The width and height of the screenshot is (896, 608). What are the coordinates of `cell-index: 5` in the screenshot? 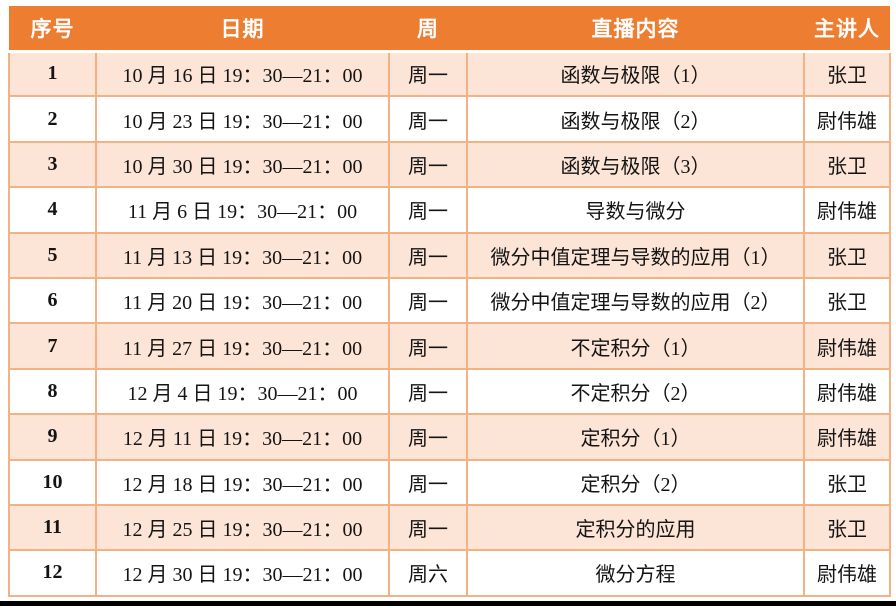 It's located at (52, 255).